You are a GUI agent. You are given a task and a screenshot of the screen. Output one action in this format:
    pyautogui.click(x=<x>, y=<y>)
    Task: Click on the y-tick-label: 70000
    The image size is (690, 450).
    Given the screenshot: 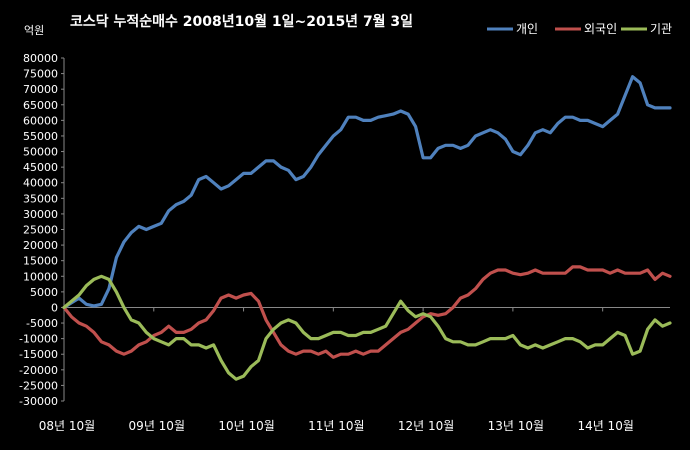 What is the action you would take?
    pyautogui.click(x=40, y=89)
    